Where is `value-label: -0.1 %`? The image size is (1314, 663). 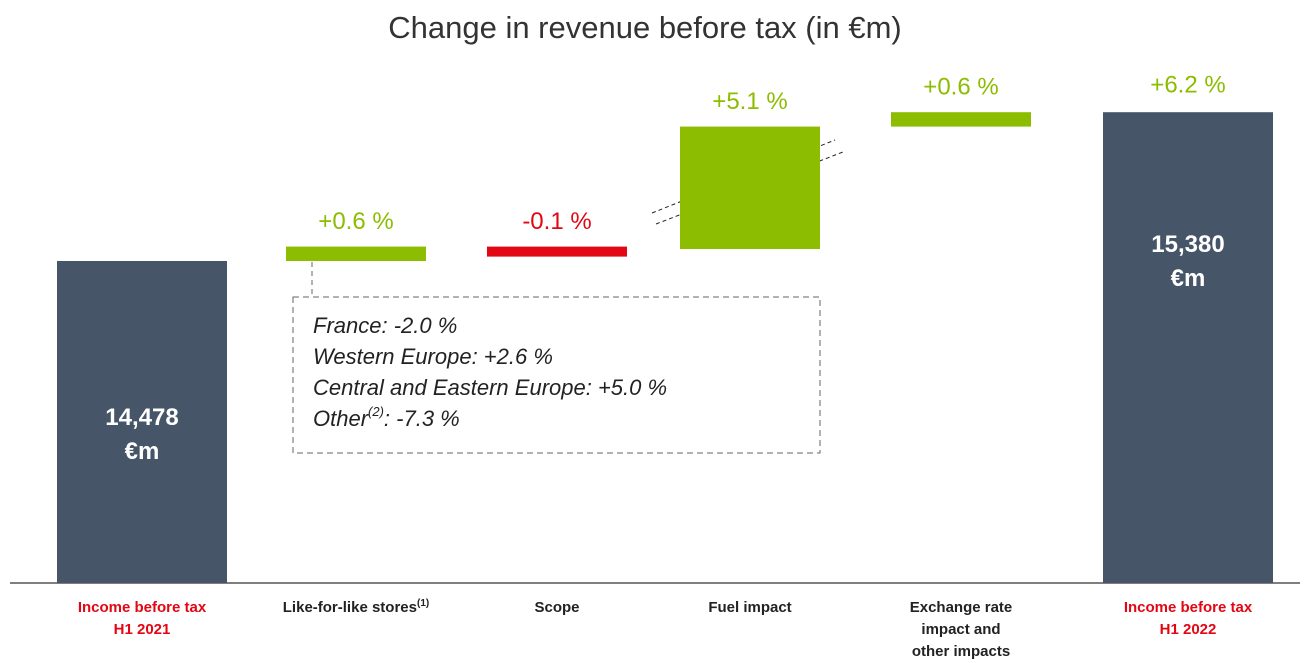
value-label: -0.1 % is located at coordinates (556, 221).